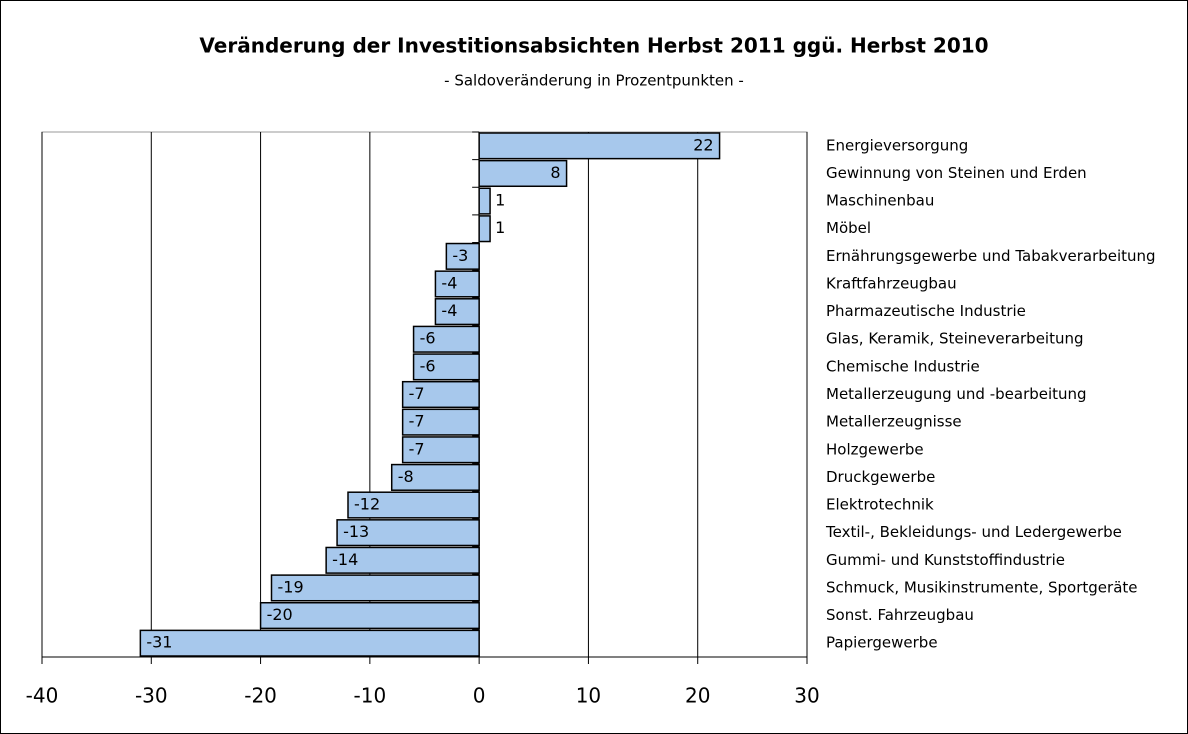  Describe the element at coordinates (891, 283) in the screenshot. I see `category-label: Kraftfahrzeugbau` at that location.